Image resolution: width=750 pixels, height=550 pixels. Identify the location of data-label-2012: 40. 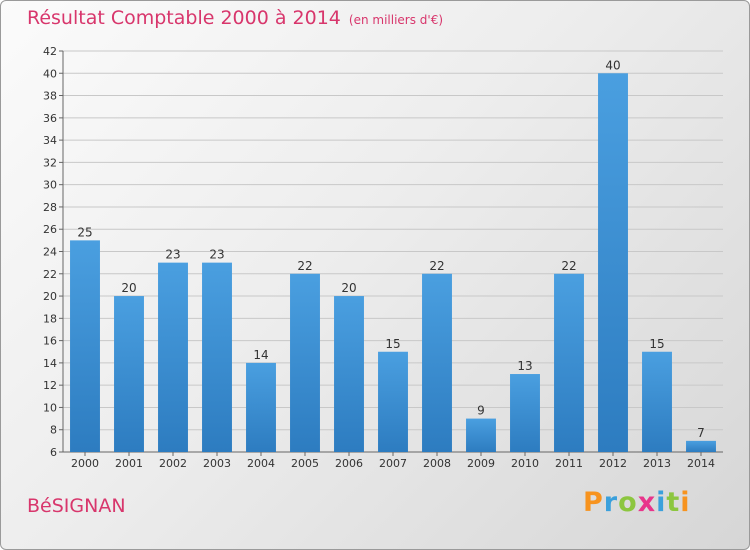
(612, 65).